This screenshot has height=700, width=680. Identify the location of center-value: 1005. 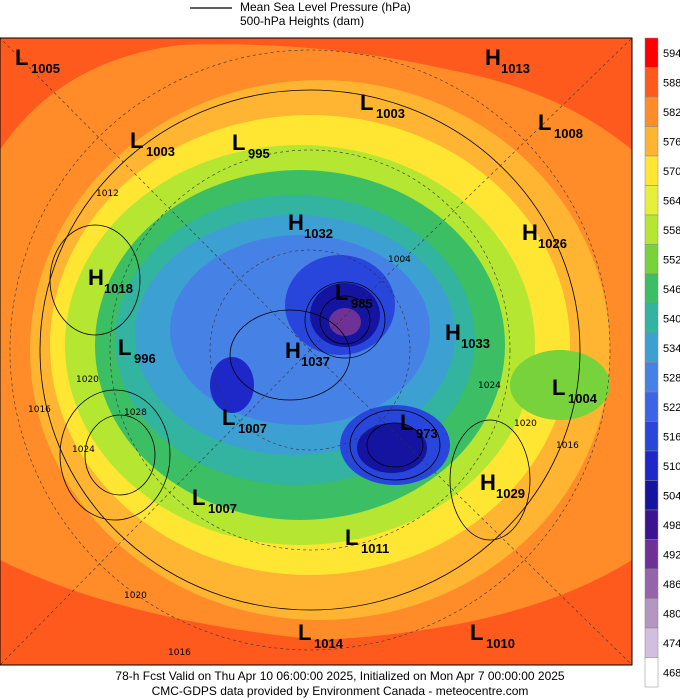
(45, 68).